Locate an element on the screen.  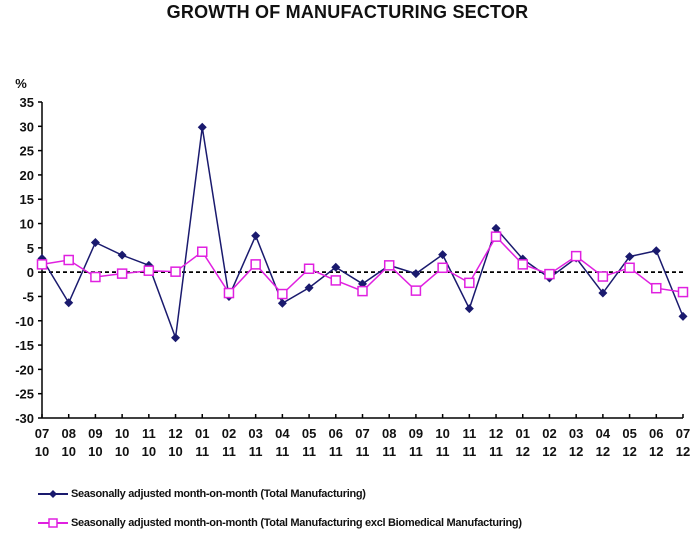
y-tick-label: 20 is located at coordinates (27, 175).